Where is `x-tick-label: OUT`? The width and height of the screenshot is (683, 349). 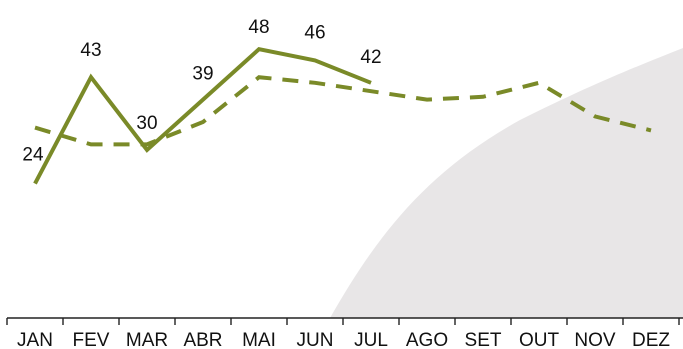
x-tick-label: OUT is located at coordinates (539, 339).